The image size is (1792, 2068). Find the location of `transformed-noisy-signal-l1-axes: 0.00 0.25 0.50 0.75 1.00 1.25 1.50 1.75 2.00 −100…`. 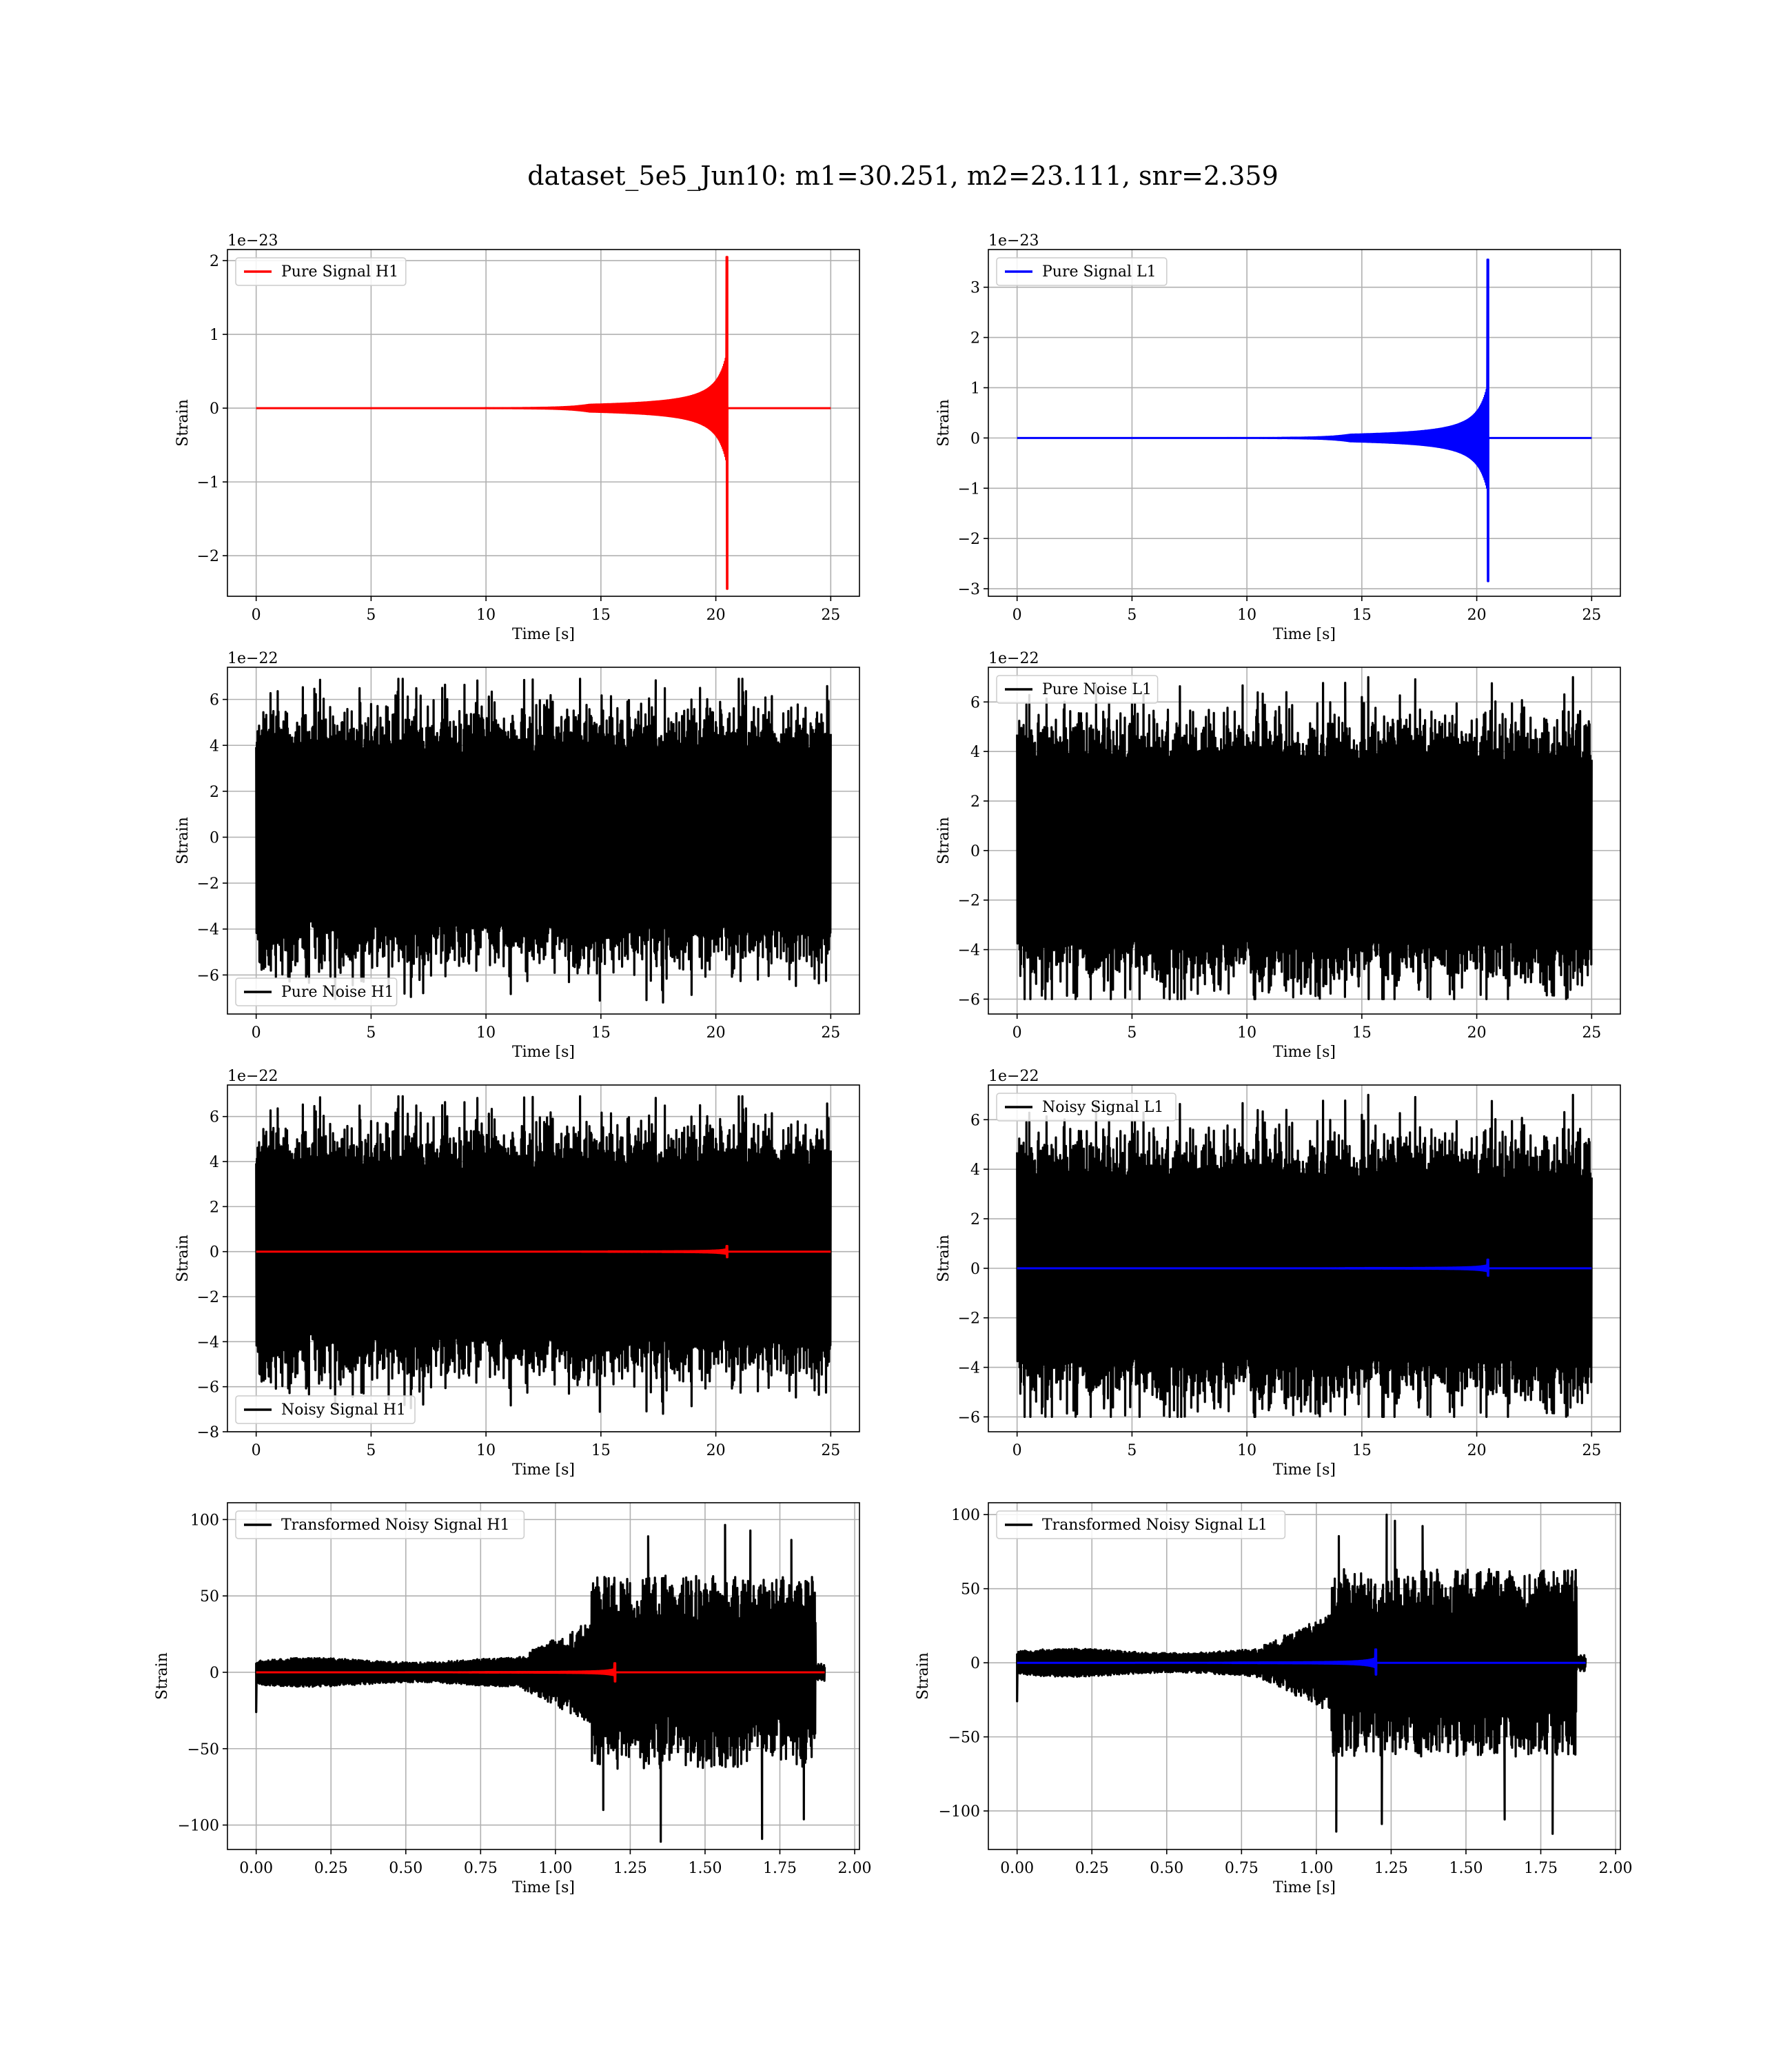

transformed-noisy-signal-l1-axes: 0.00 0.25 0.50 0.75 1.00 1.25 1.50 1.75 2.00 −100… is located at coordinates (1274, 1699).